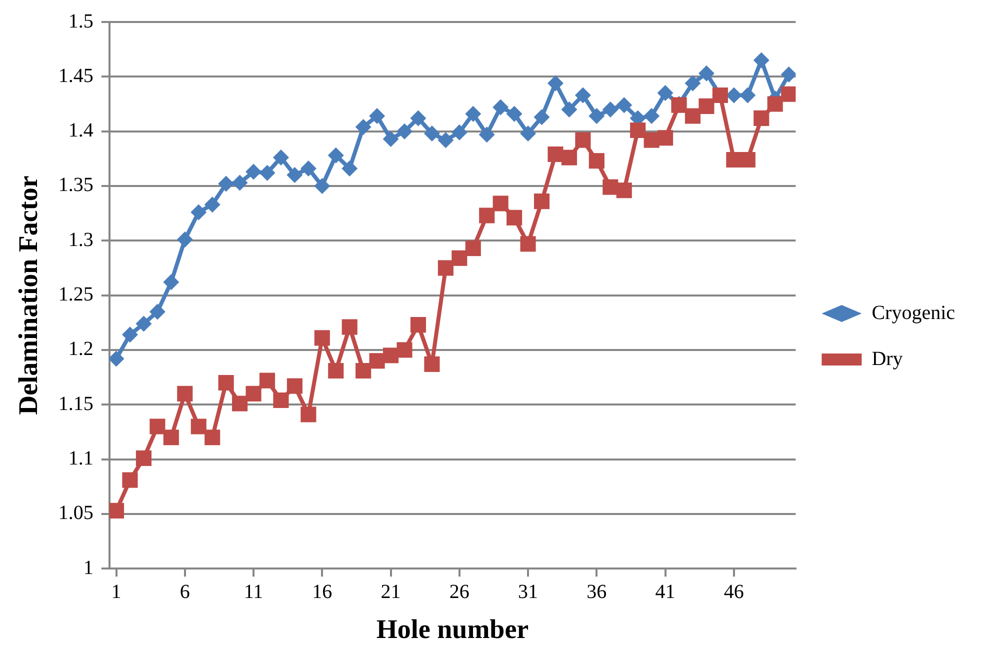 The image size is (985, 667). I want to click on y-tick-label: 1.05, so click(76, 513).